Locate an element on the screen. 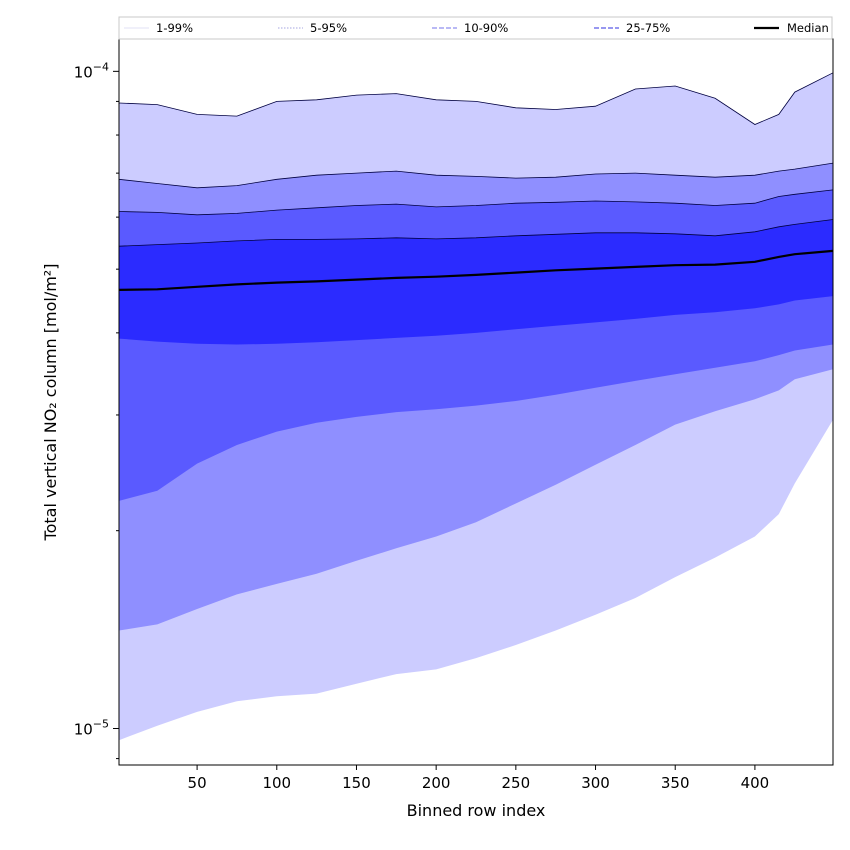  x-tick-label: 400 is located at coordinates (755, 783).